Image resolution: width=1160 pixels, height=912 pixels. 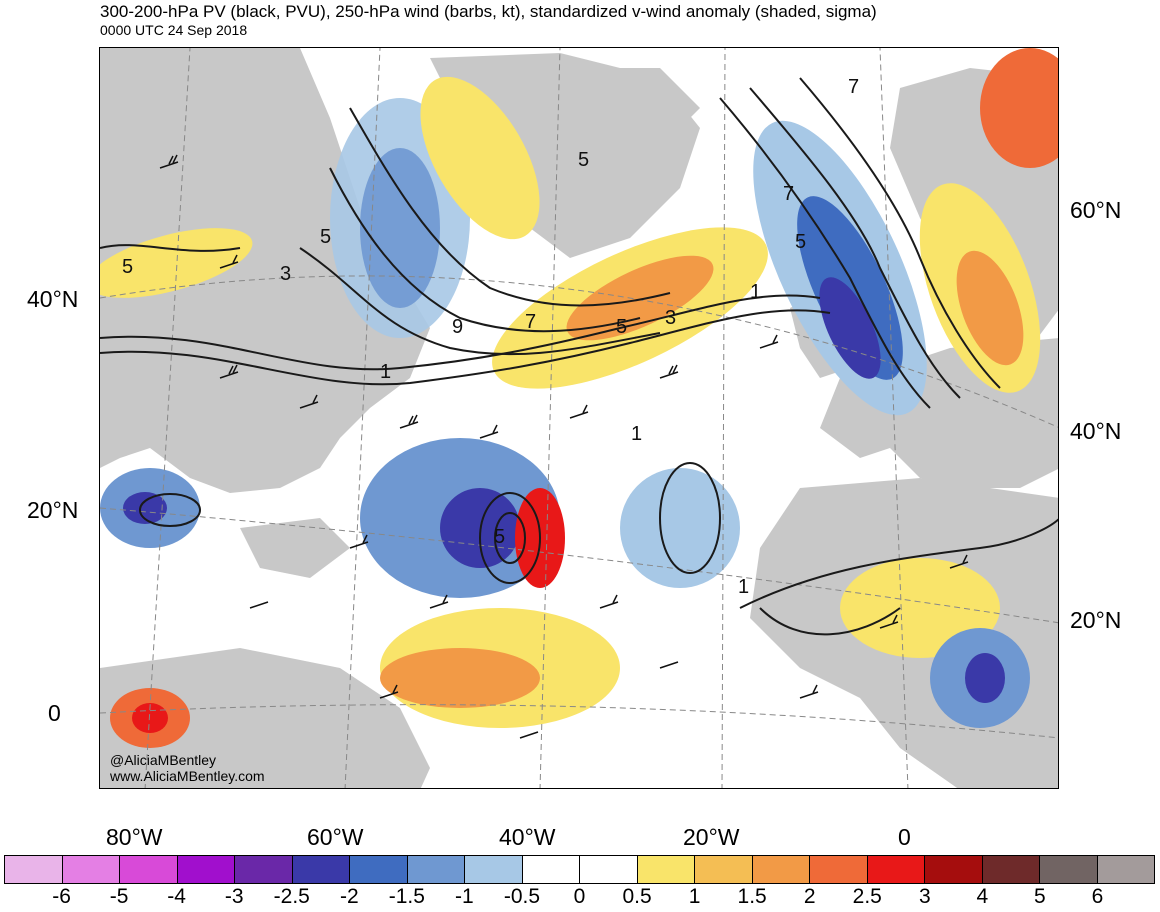 I want to click on colorbar, so click(x=579, y=869).